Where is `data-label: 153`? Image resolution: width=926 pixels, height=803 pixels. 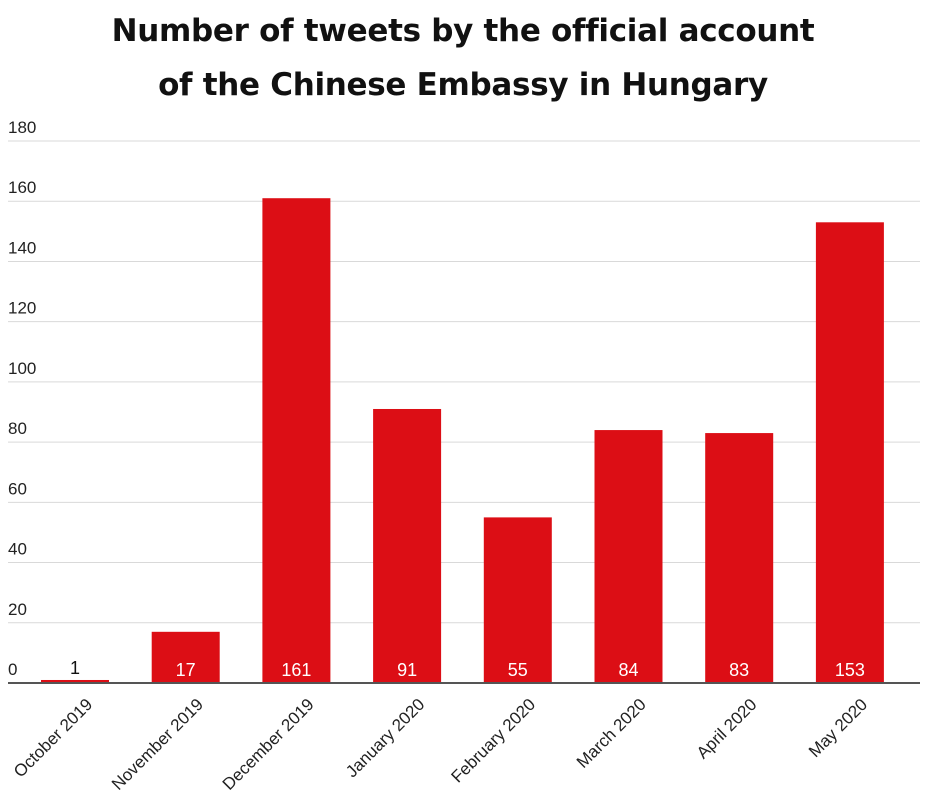 data-label: 153 is located at coordinates (850, 670).